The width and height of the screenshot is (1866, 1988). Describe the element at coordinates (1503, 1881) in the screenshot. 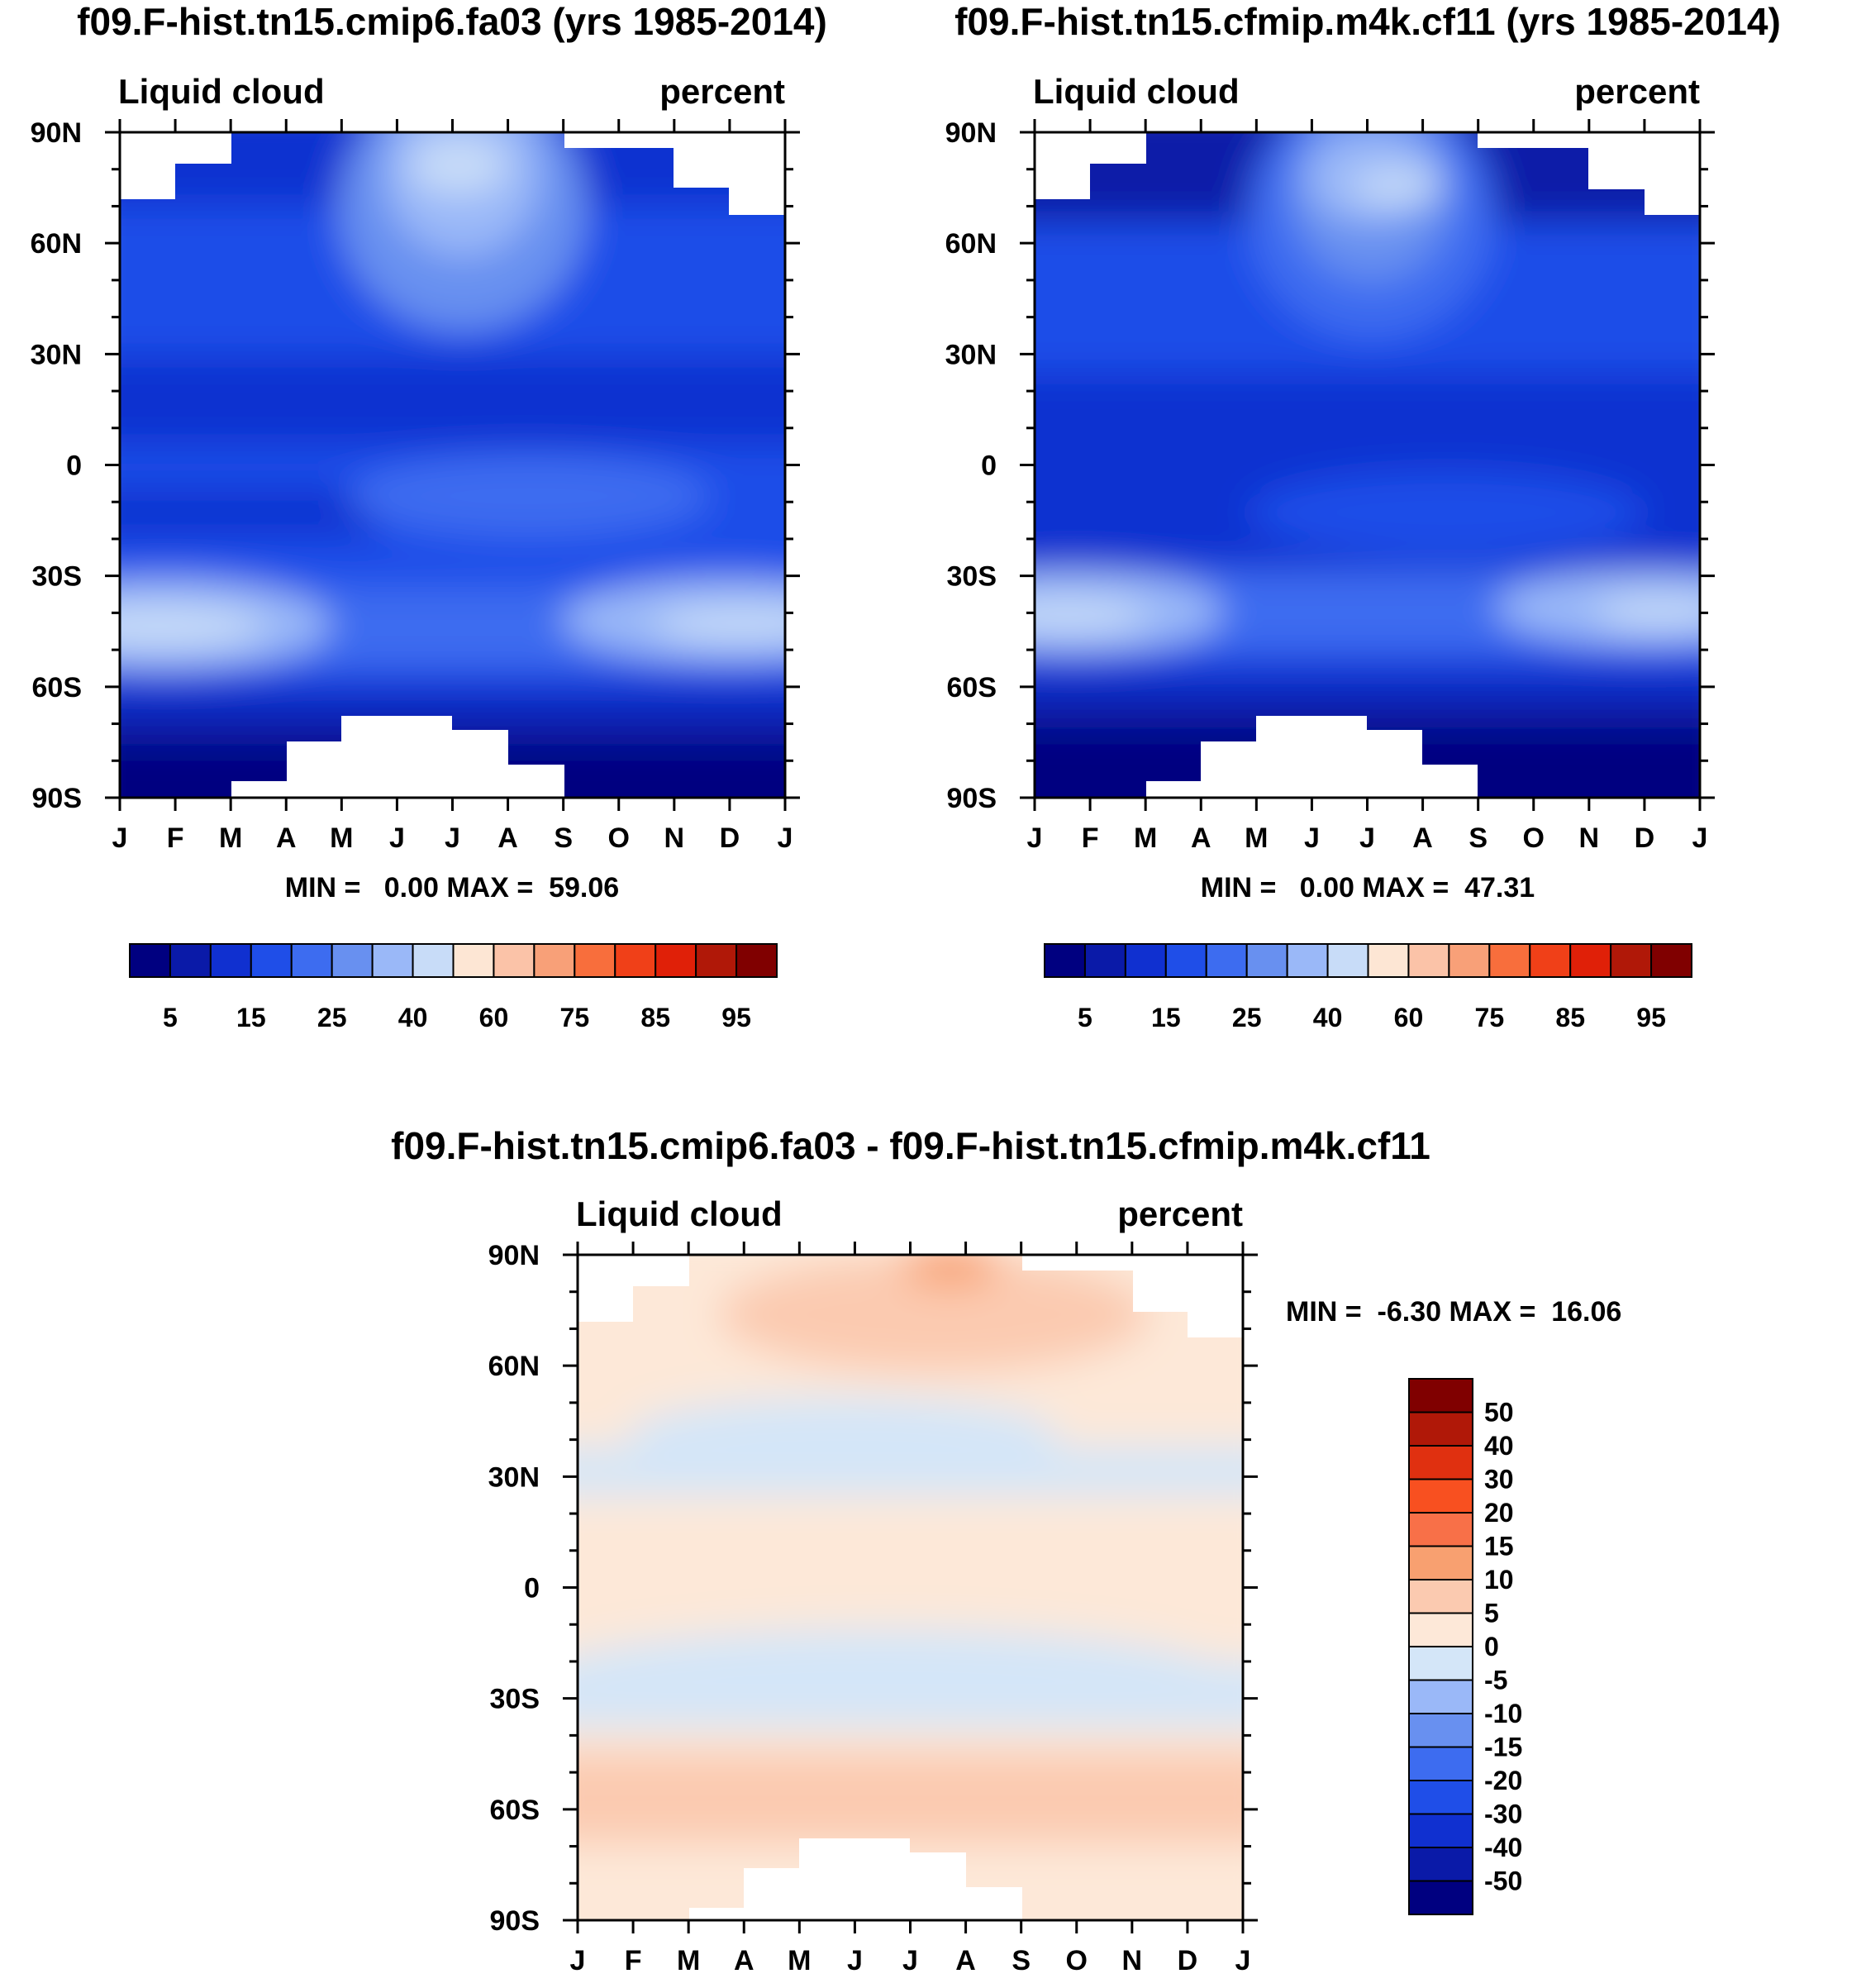

I see `colorbar-label: -50` at that location.